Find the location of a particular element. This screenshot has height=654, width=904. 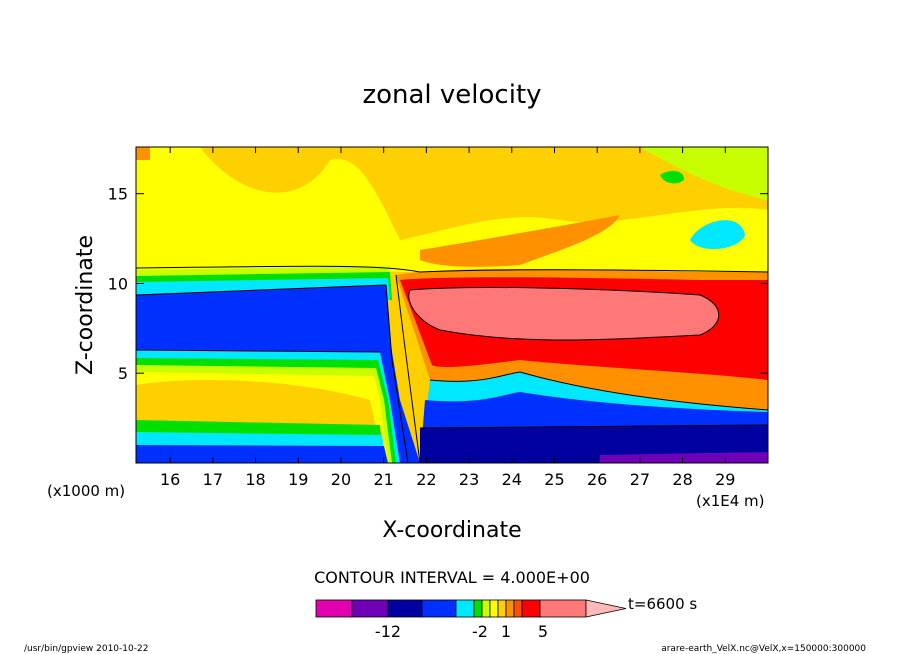

x-tick-label: 21 is located at coordinates (383, 479).